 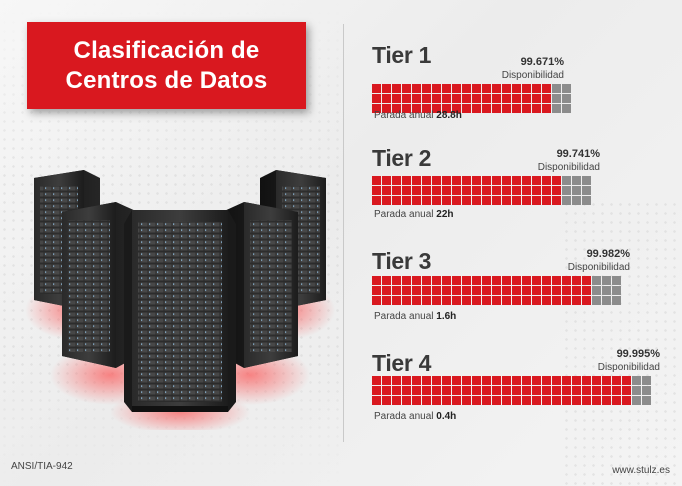 I want to click on server-rack-mid-right, so click(x=260, y=285).